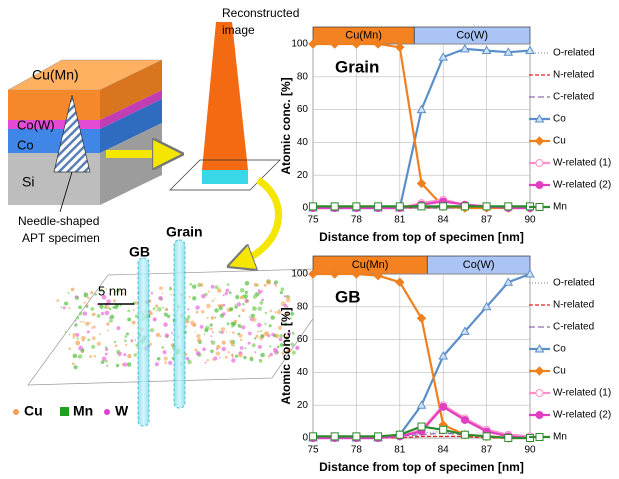 This screenshot has height=479, width=619. Describe the element at coordinates (559, 371) in the screenshot. I see `legend-label: Cu` at that location.